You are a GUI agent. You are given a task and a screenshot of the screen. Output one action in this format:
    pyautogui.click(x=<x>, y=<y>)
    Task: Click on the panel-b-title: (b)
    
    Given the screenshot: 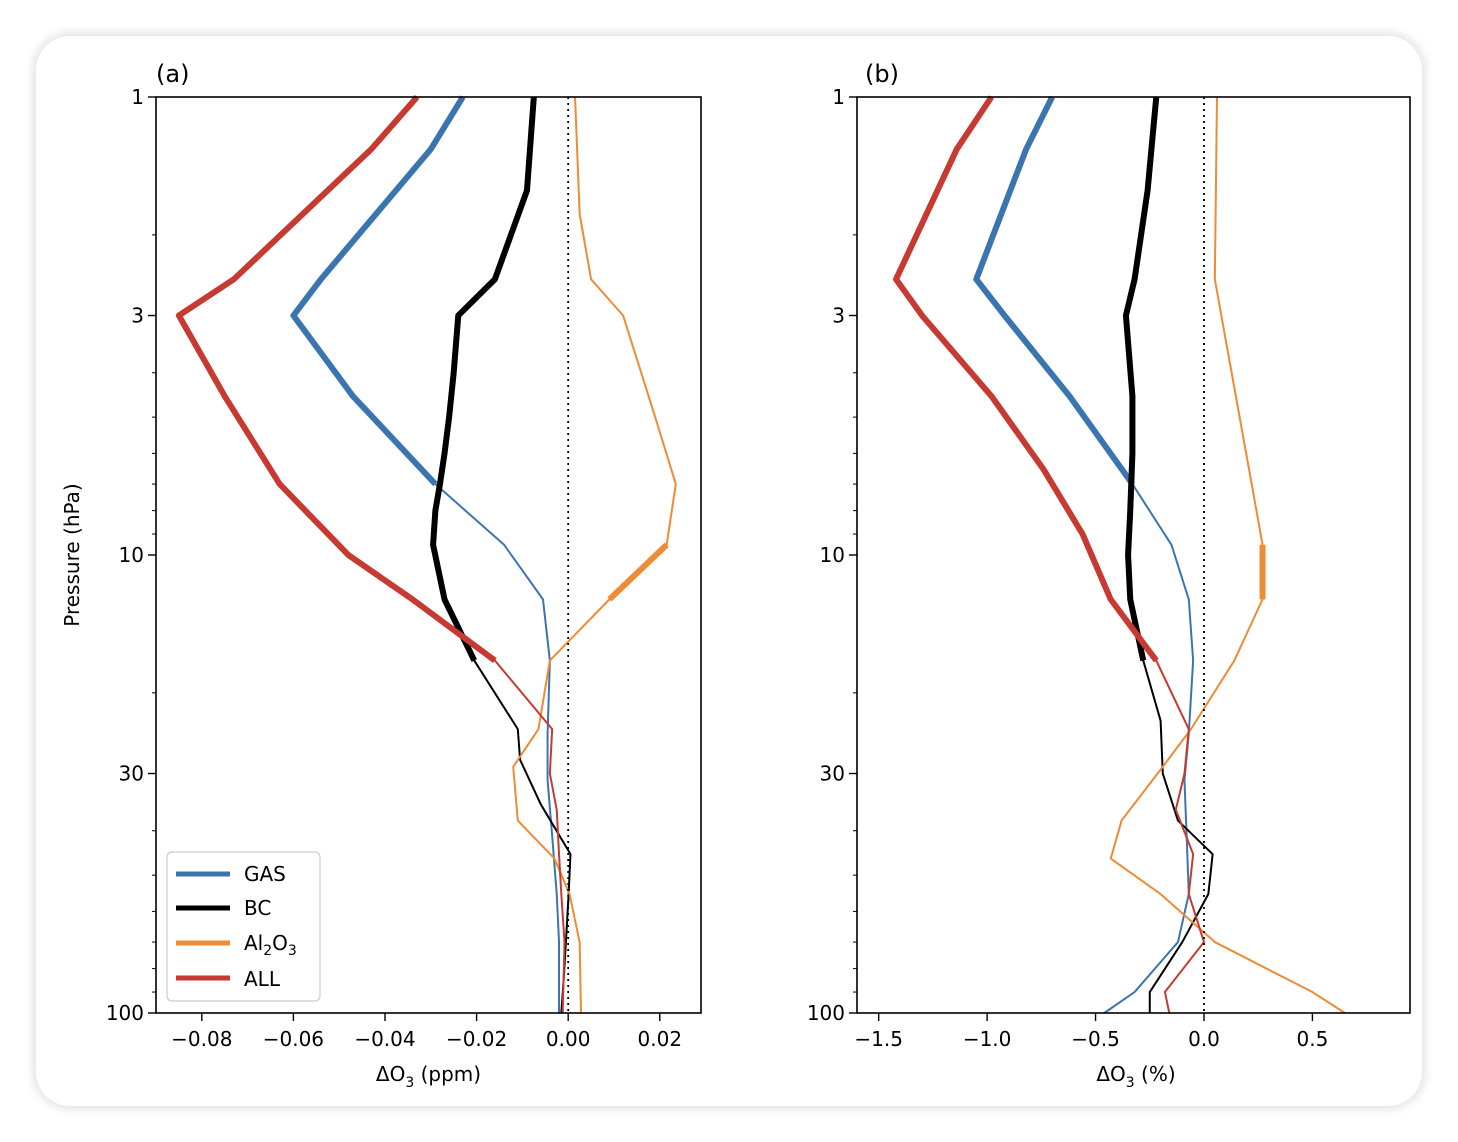 What is the action you would take?
    pyautogui.click(x=882, y=74)
    